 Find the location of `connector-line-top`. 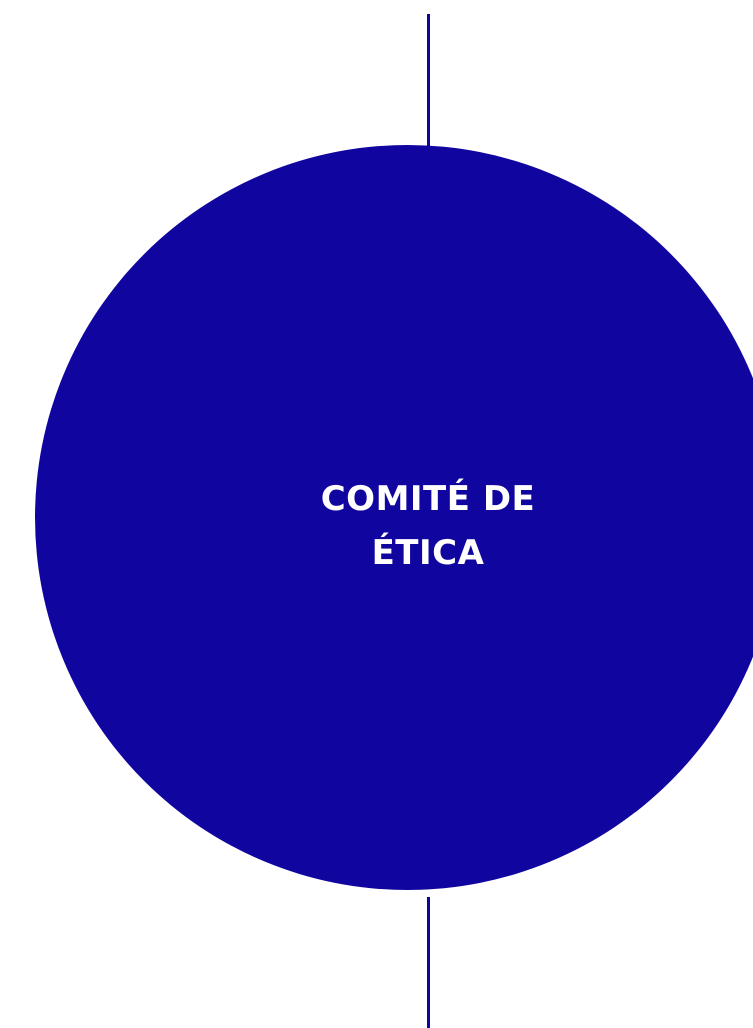

connector-line-top is located at coordinates (428, 81).